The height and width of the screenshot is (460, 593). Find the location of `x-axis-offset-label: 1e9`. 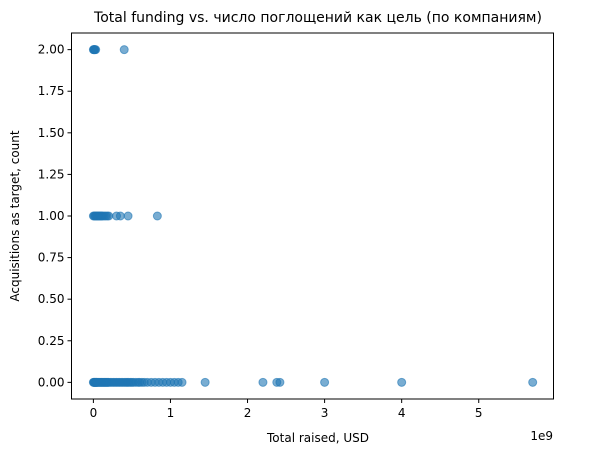

x-axis-offset-label: 1e9 is located at coordinates (541, 436).